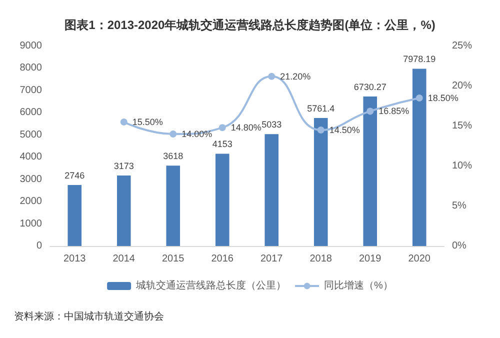 This screenshot has width=500, height=338. What do you see at coordinates (462, 86) in the screenshot?
I see `y2-tick-label: 20%` at bounding box center [462, 86].